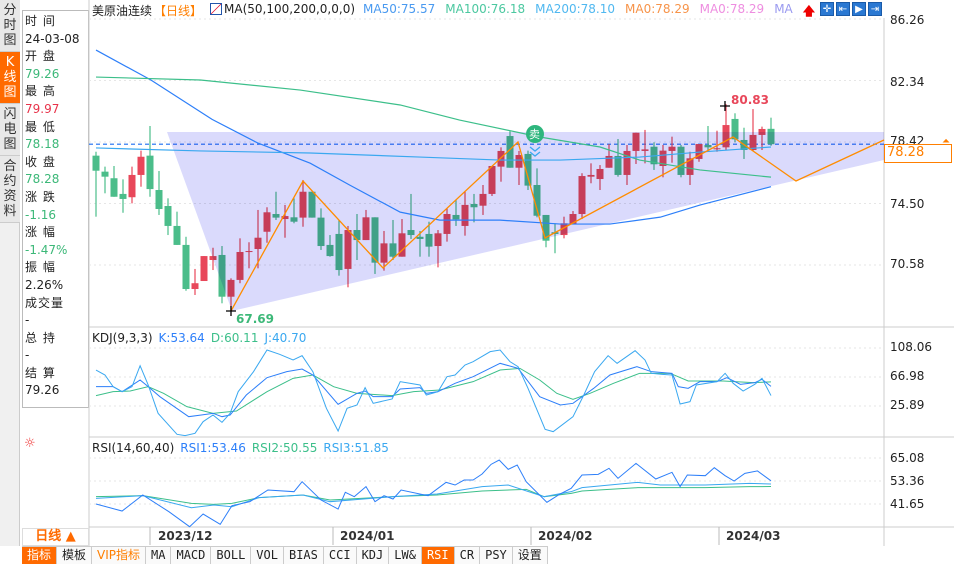  Describe the element at coordinates (42, 390) in the screenshot. I see `info-value: 79.26` at that location.